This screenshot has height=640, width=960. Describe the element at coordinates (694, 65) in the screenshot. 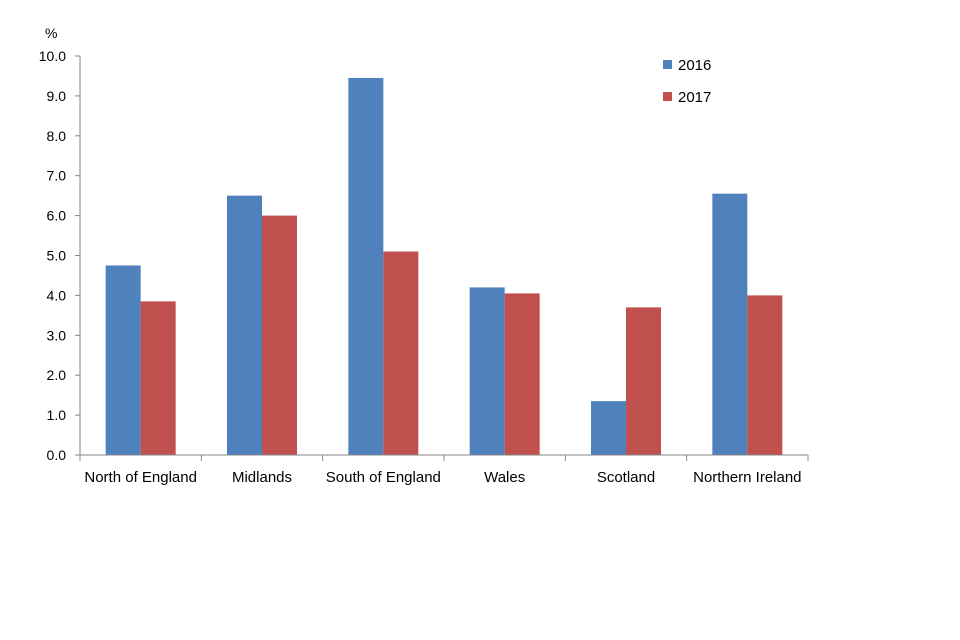

I see `legend-label-2016: 2016` at that location.